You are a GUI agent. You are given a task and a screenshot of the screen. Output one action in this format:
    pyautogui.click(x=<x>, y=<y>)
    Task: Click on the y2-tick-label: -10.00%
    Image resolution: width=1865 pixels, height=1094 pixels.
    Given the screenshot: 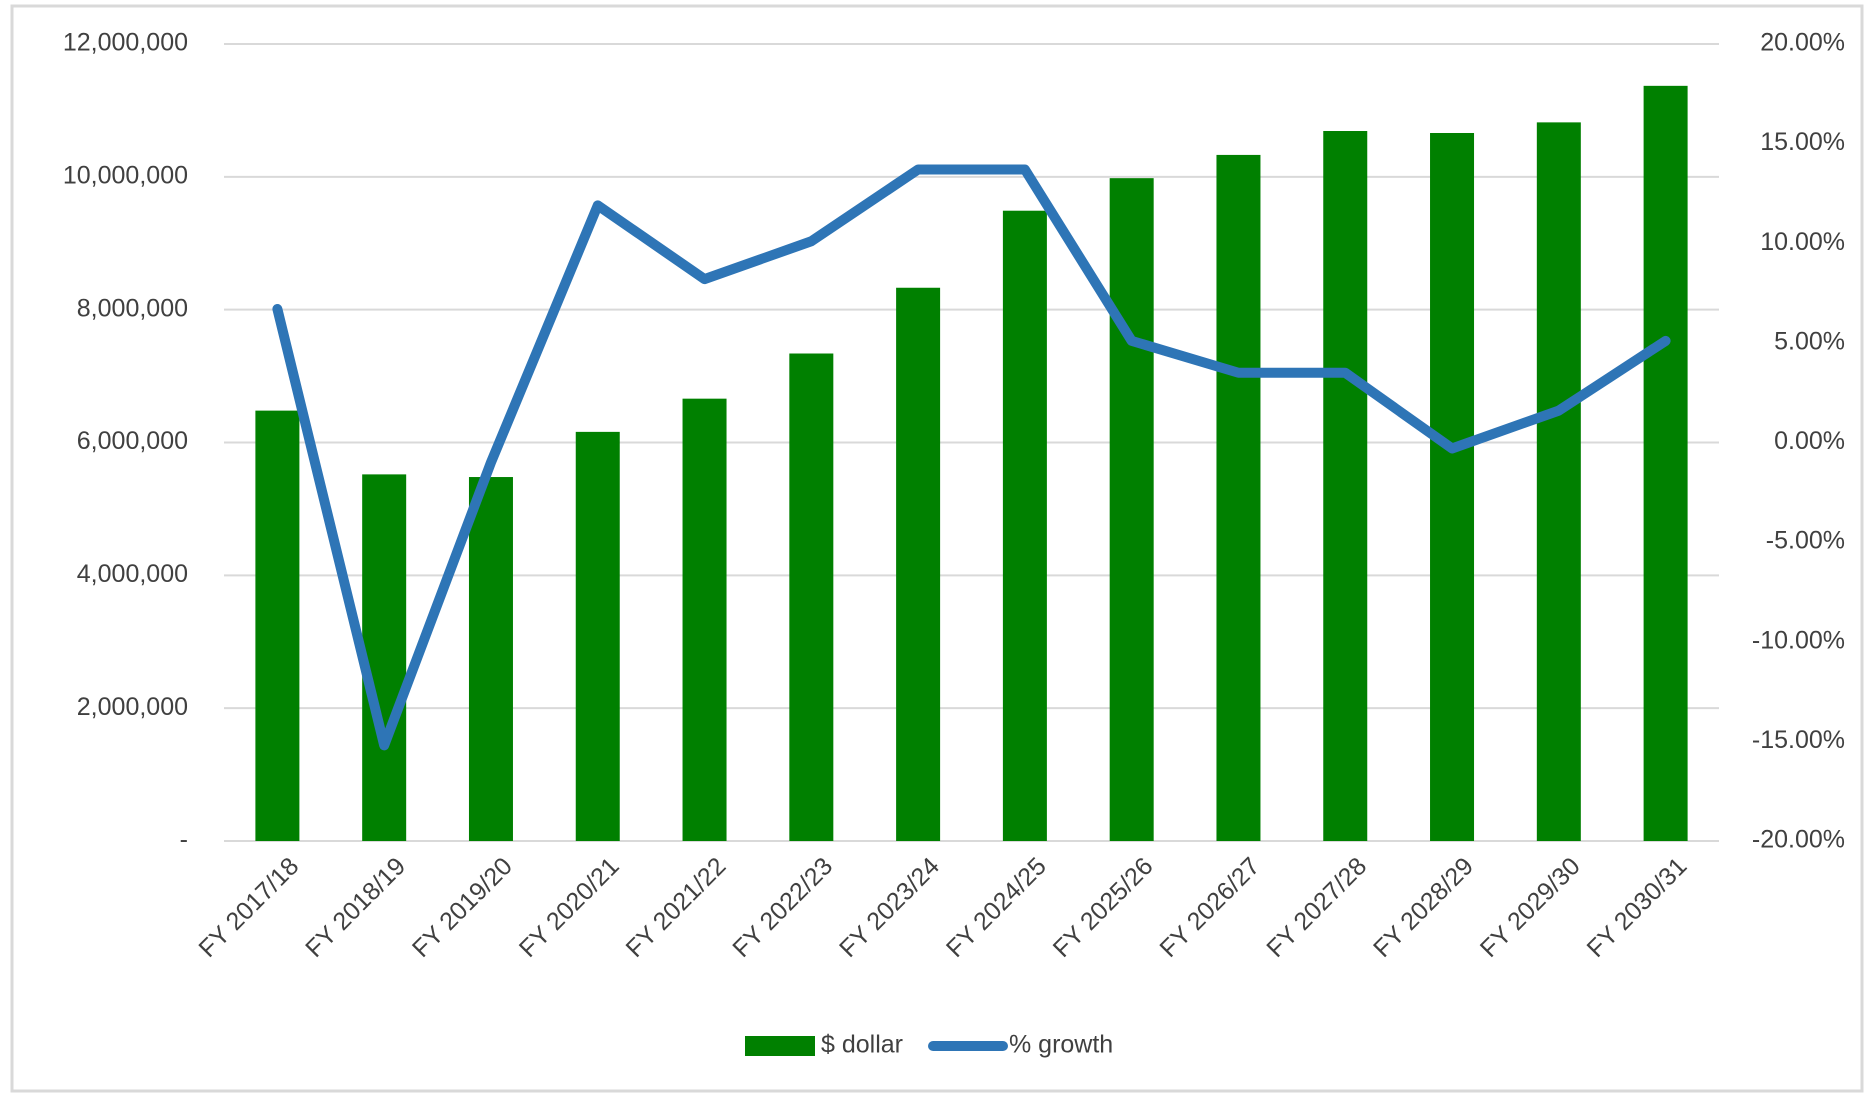 What is the action you would take?
    pyautogui.click(x=1798, y=640)
    